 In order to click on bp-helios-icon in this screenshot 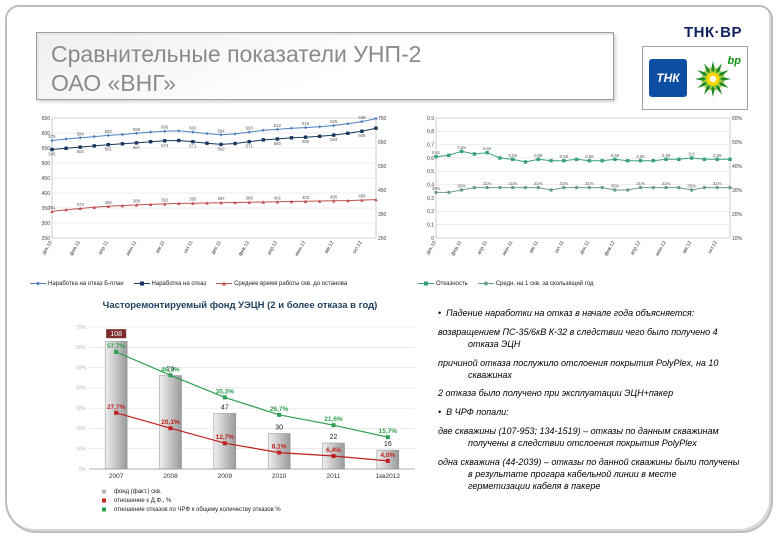, I will do `click(713, 79)`.